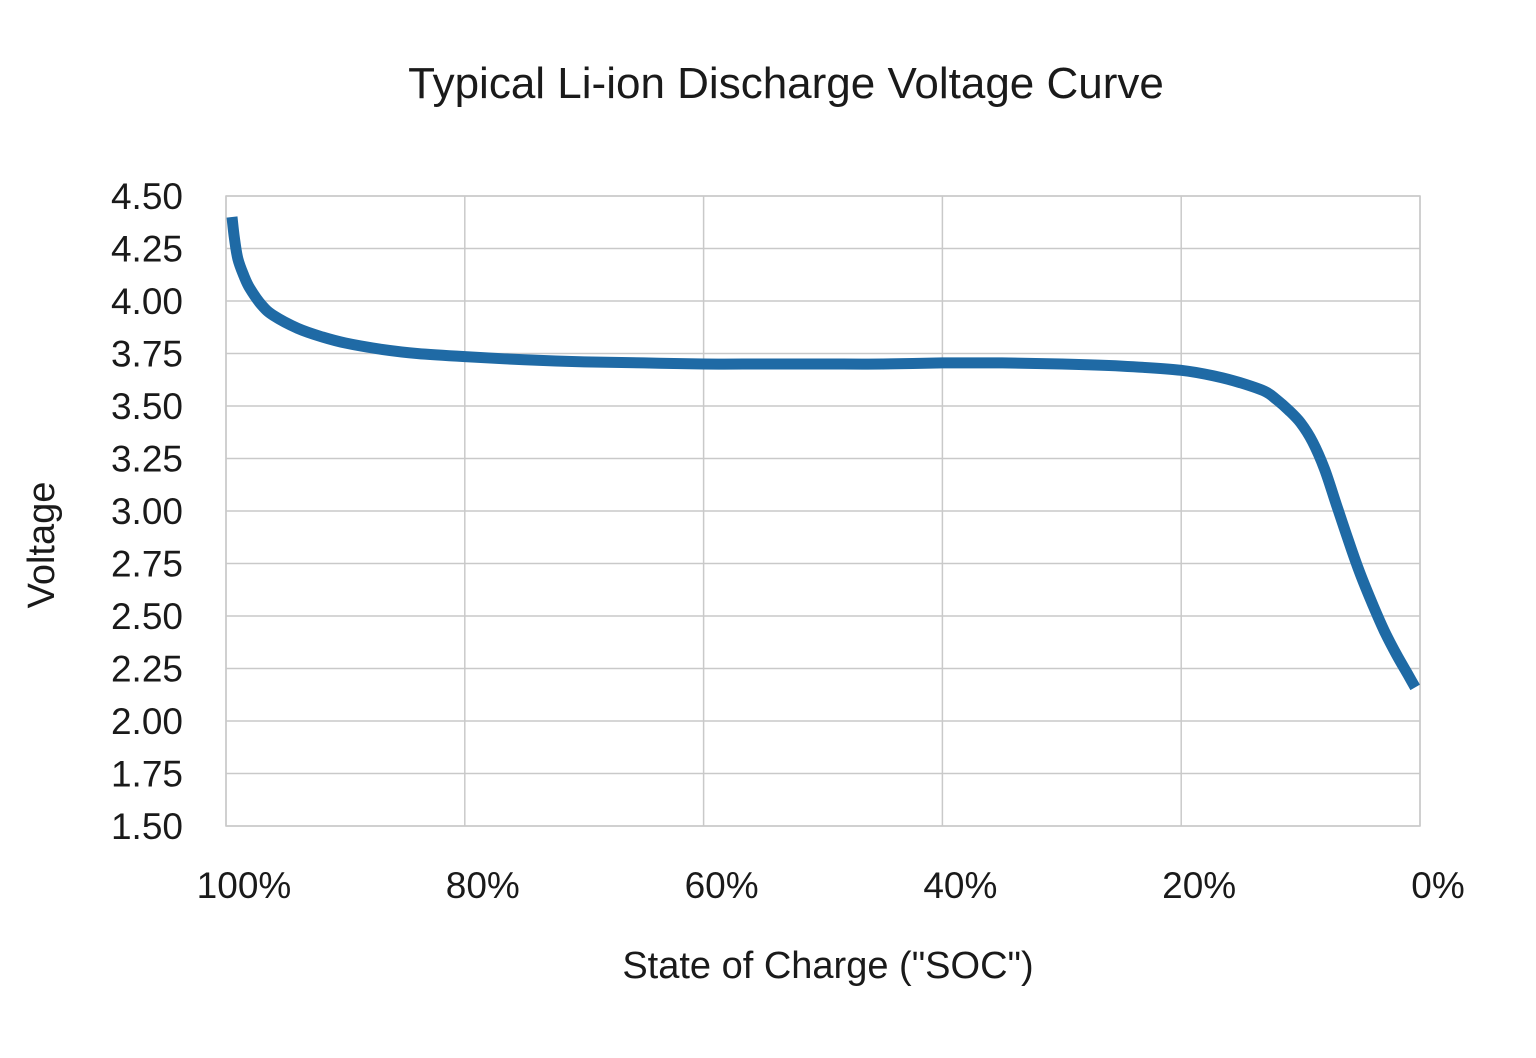  What do you see at coordinates (147, 669) in the screenshot?
I see `y-tick-label: 2.25` at bounding box center [147, 669].